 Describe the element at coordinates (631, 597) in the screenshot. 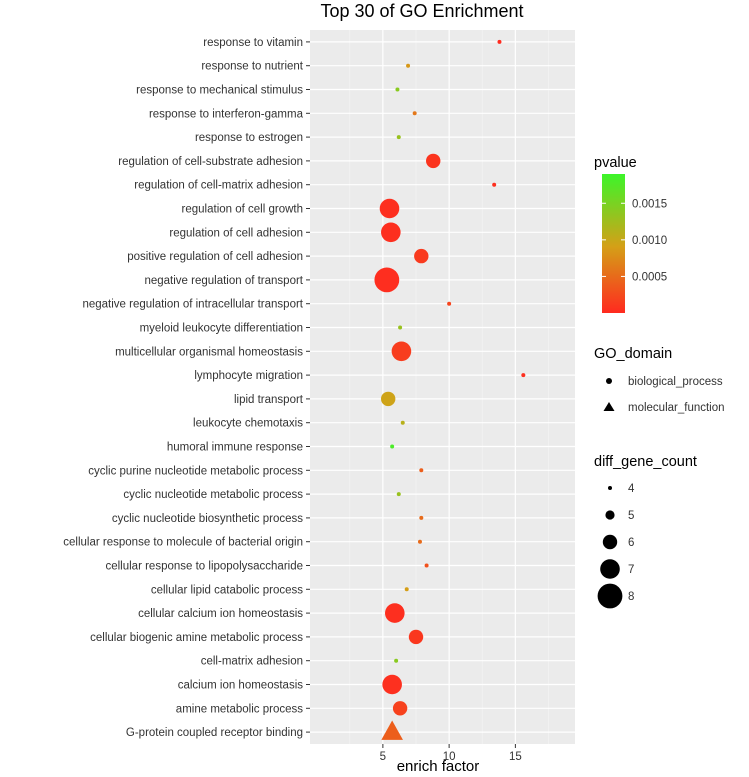

I see `legend-count-label: 8` at that location.